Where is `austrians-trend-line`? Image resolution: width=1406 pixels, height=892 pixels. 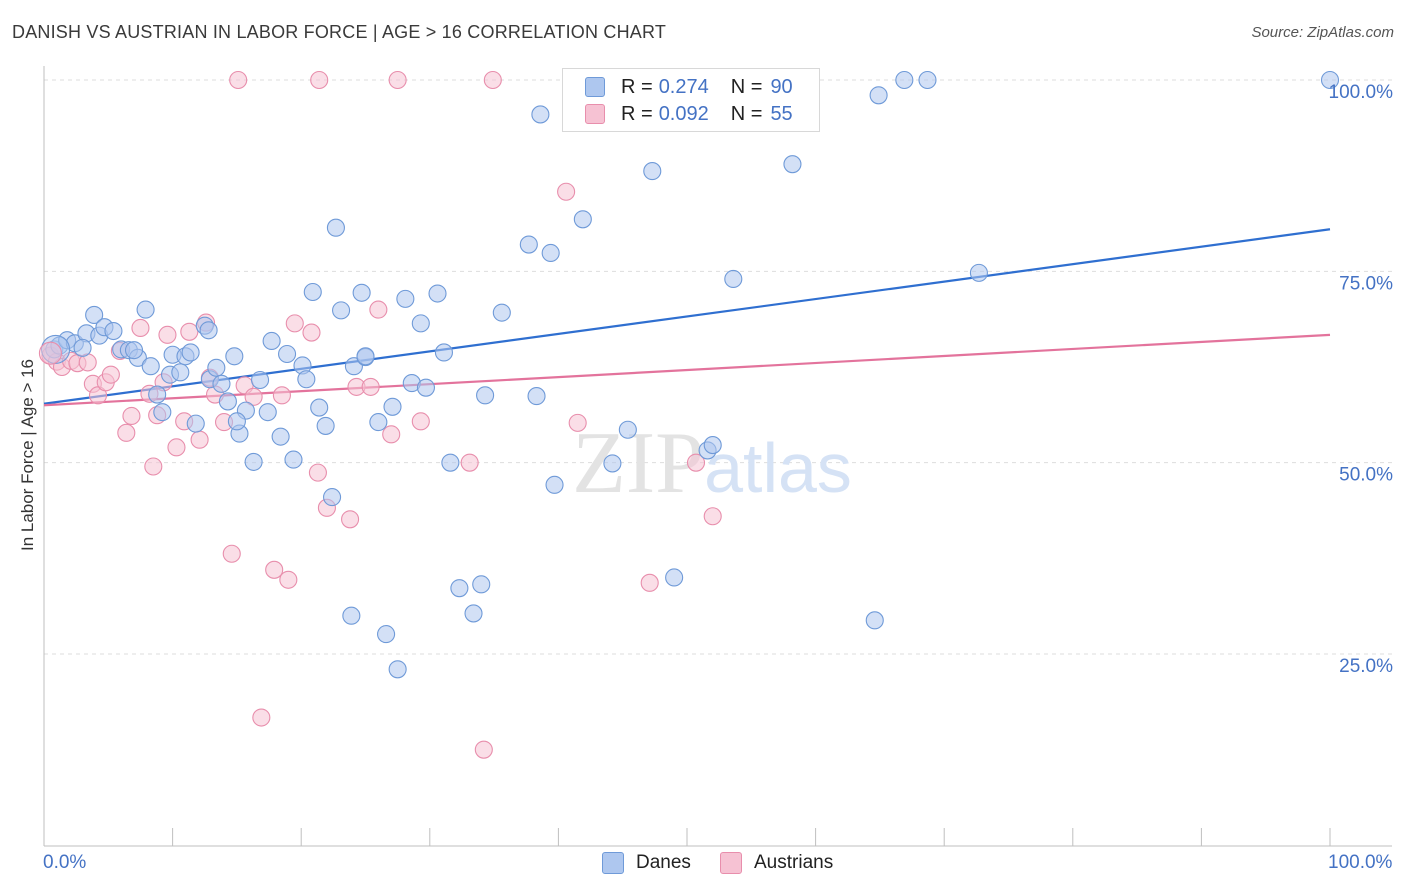
austrians-trend-line is located at coordinates (687, 370).